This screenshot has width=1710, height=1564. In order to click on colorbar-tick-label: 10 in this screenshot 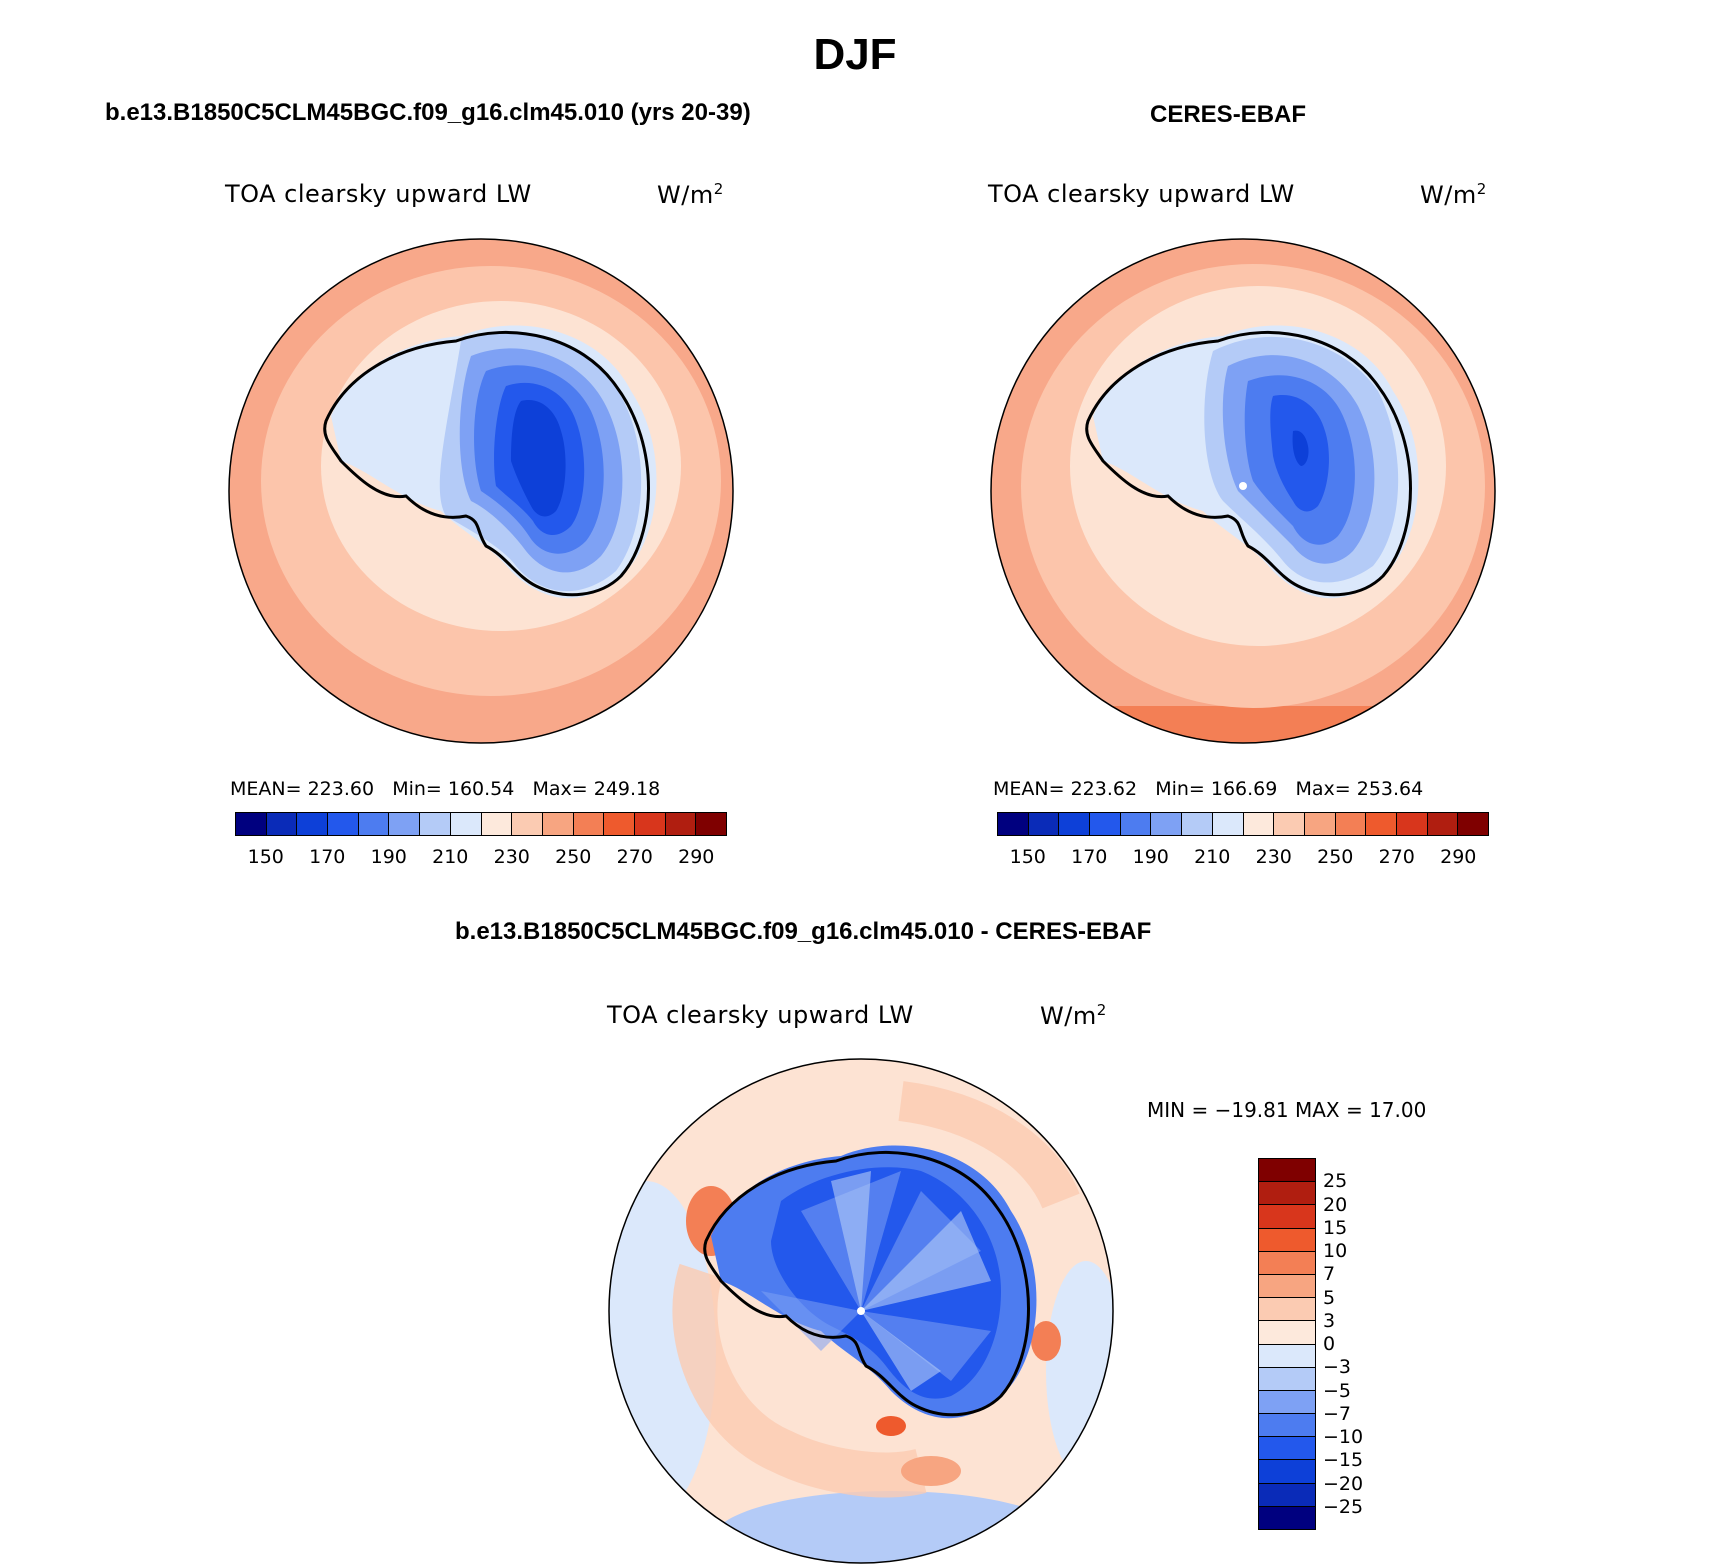, I will do `click(1335, 1251)`.